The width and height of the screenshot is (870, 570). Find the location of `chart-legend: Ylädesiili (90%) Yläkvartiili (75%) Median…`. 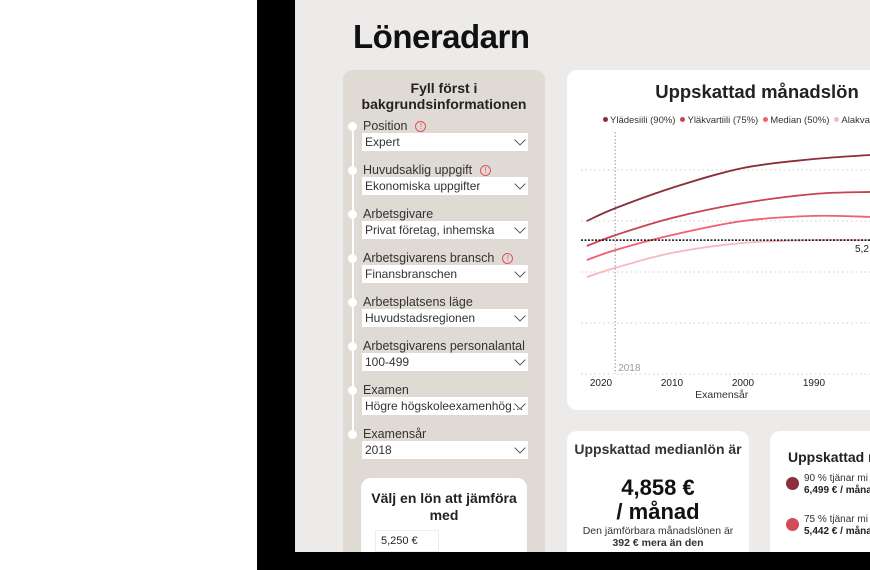

chart-legend: Ylädesiili (90%) Yläkvartiili (75%) Median… is located at coordinates (736, 120).